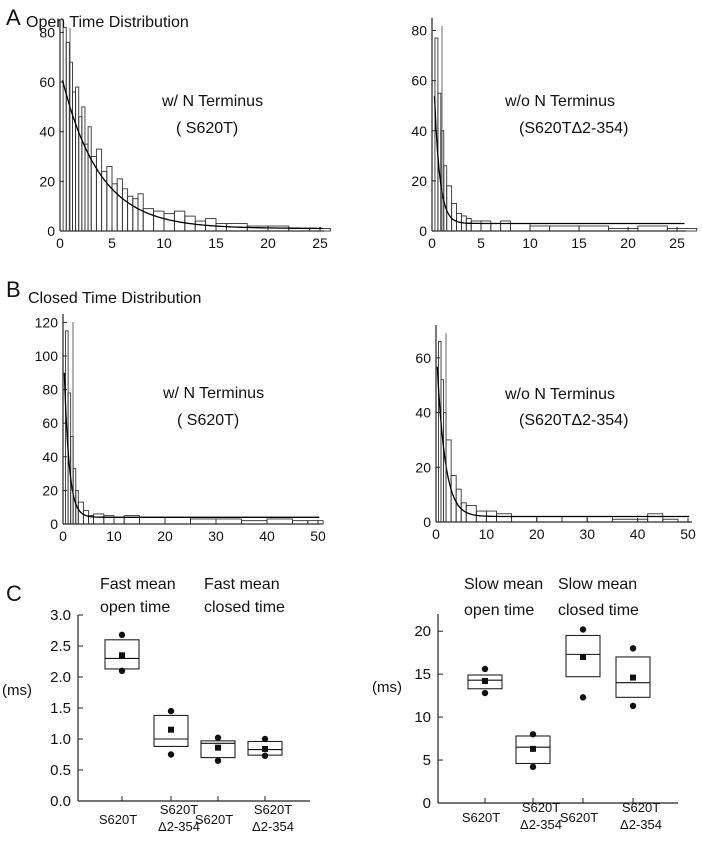 The image size is (702, 853). What do you see at coordinates (598, 610) in the screenshot?
I see `group-header-line2: closed time` at bounding box center [598, 610].